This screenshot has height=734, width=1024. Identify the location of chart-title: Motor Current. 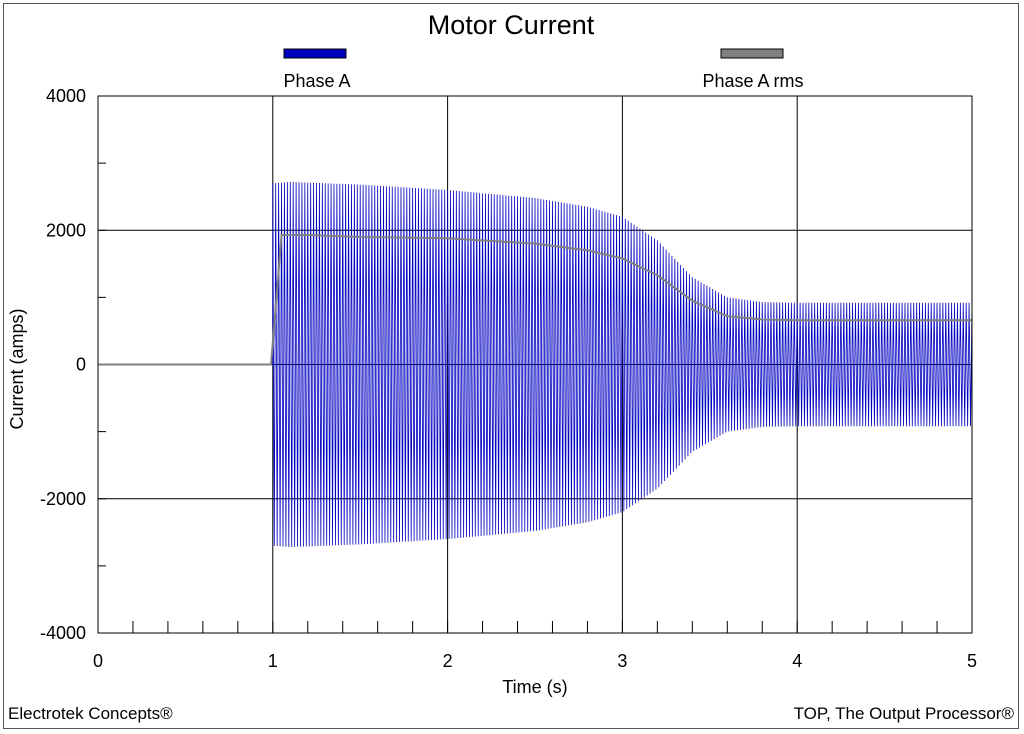
(511, 25).